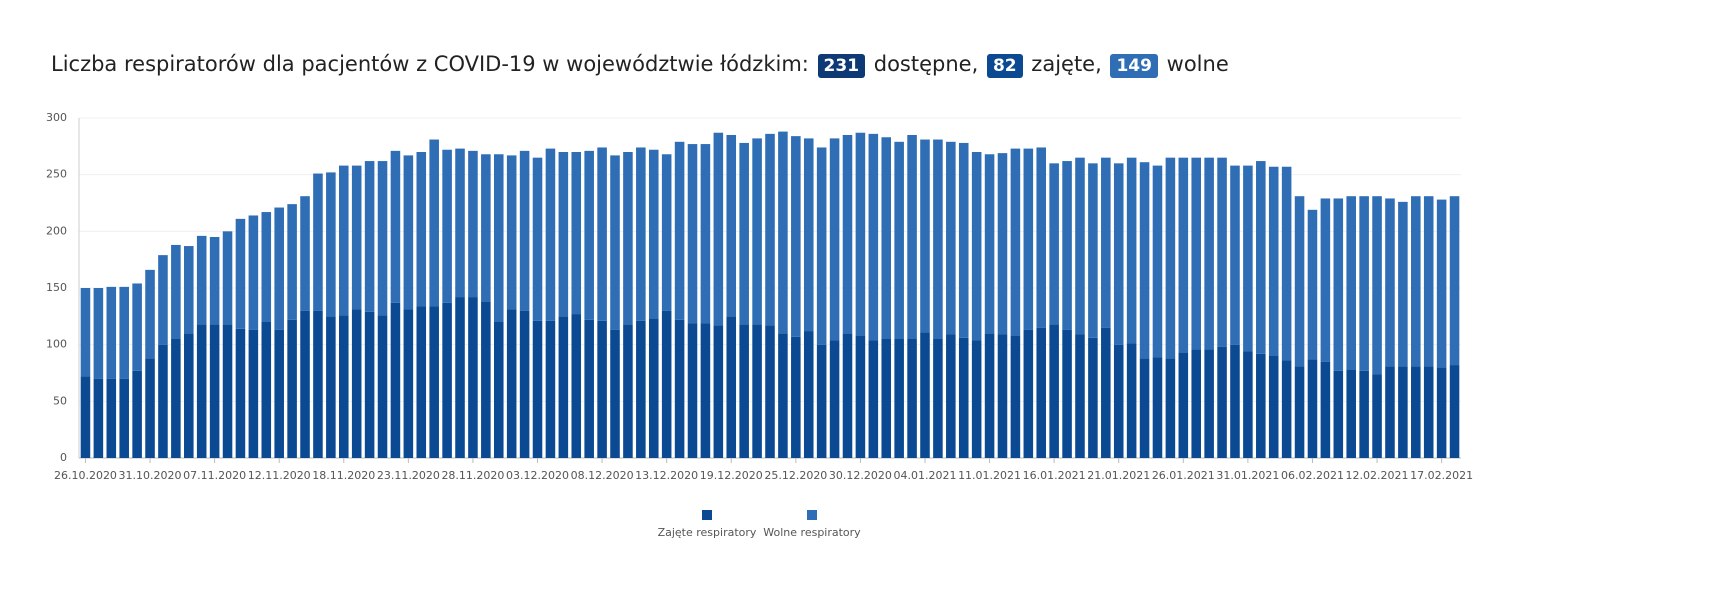 The width and height of the screenshot is (1719, 613). I want to click on y-tick-label: 200, so click(56, 230).